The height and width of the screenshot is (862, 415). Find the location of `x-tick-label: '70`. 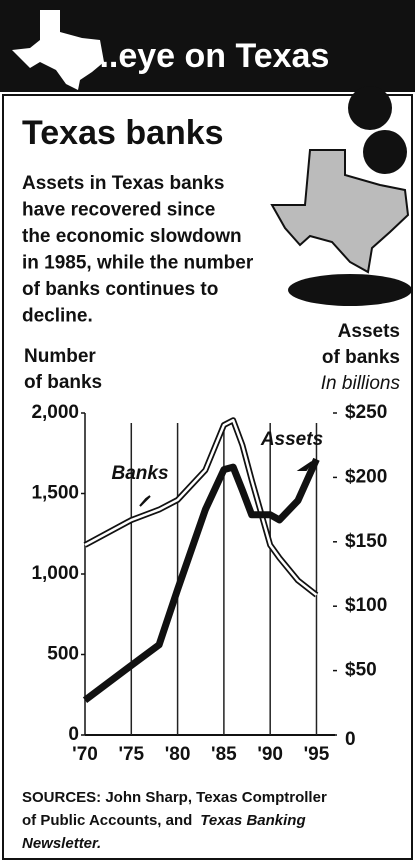

x-tick-label: '70 is located at coordinates (85, 754).